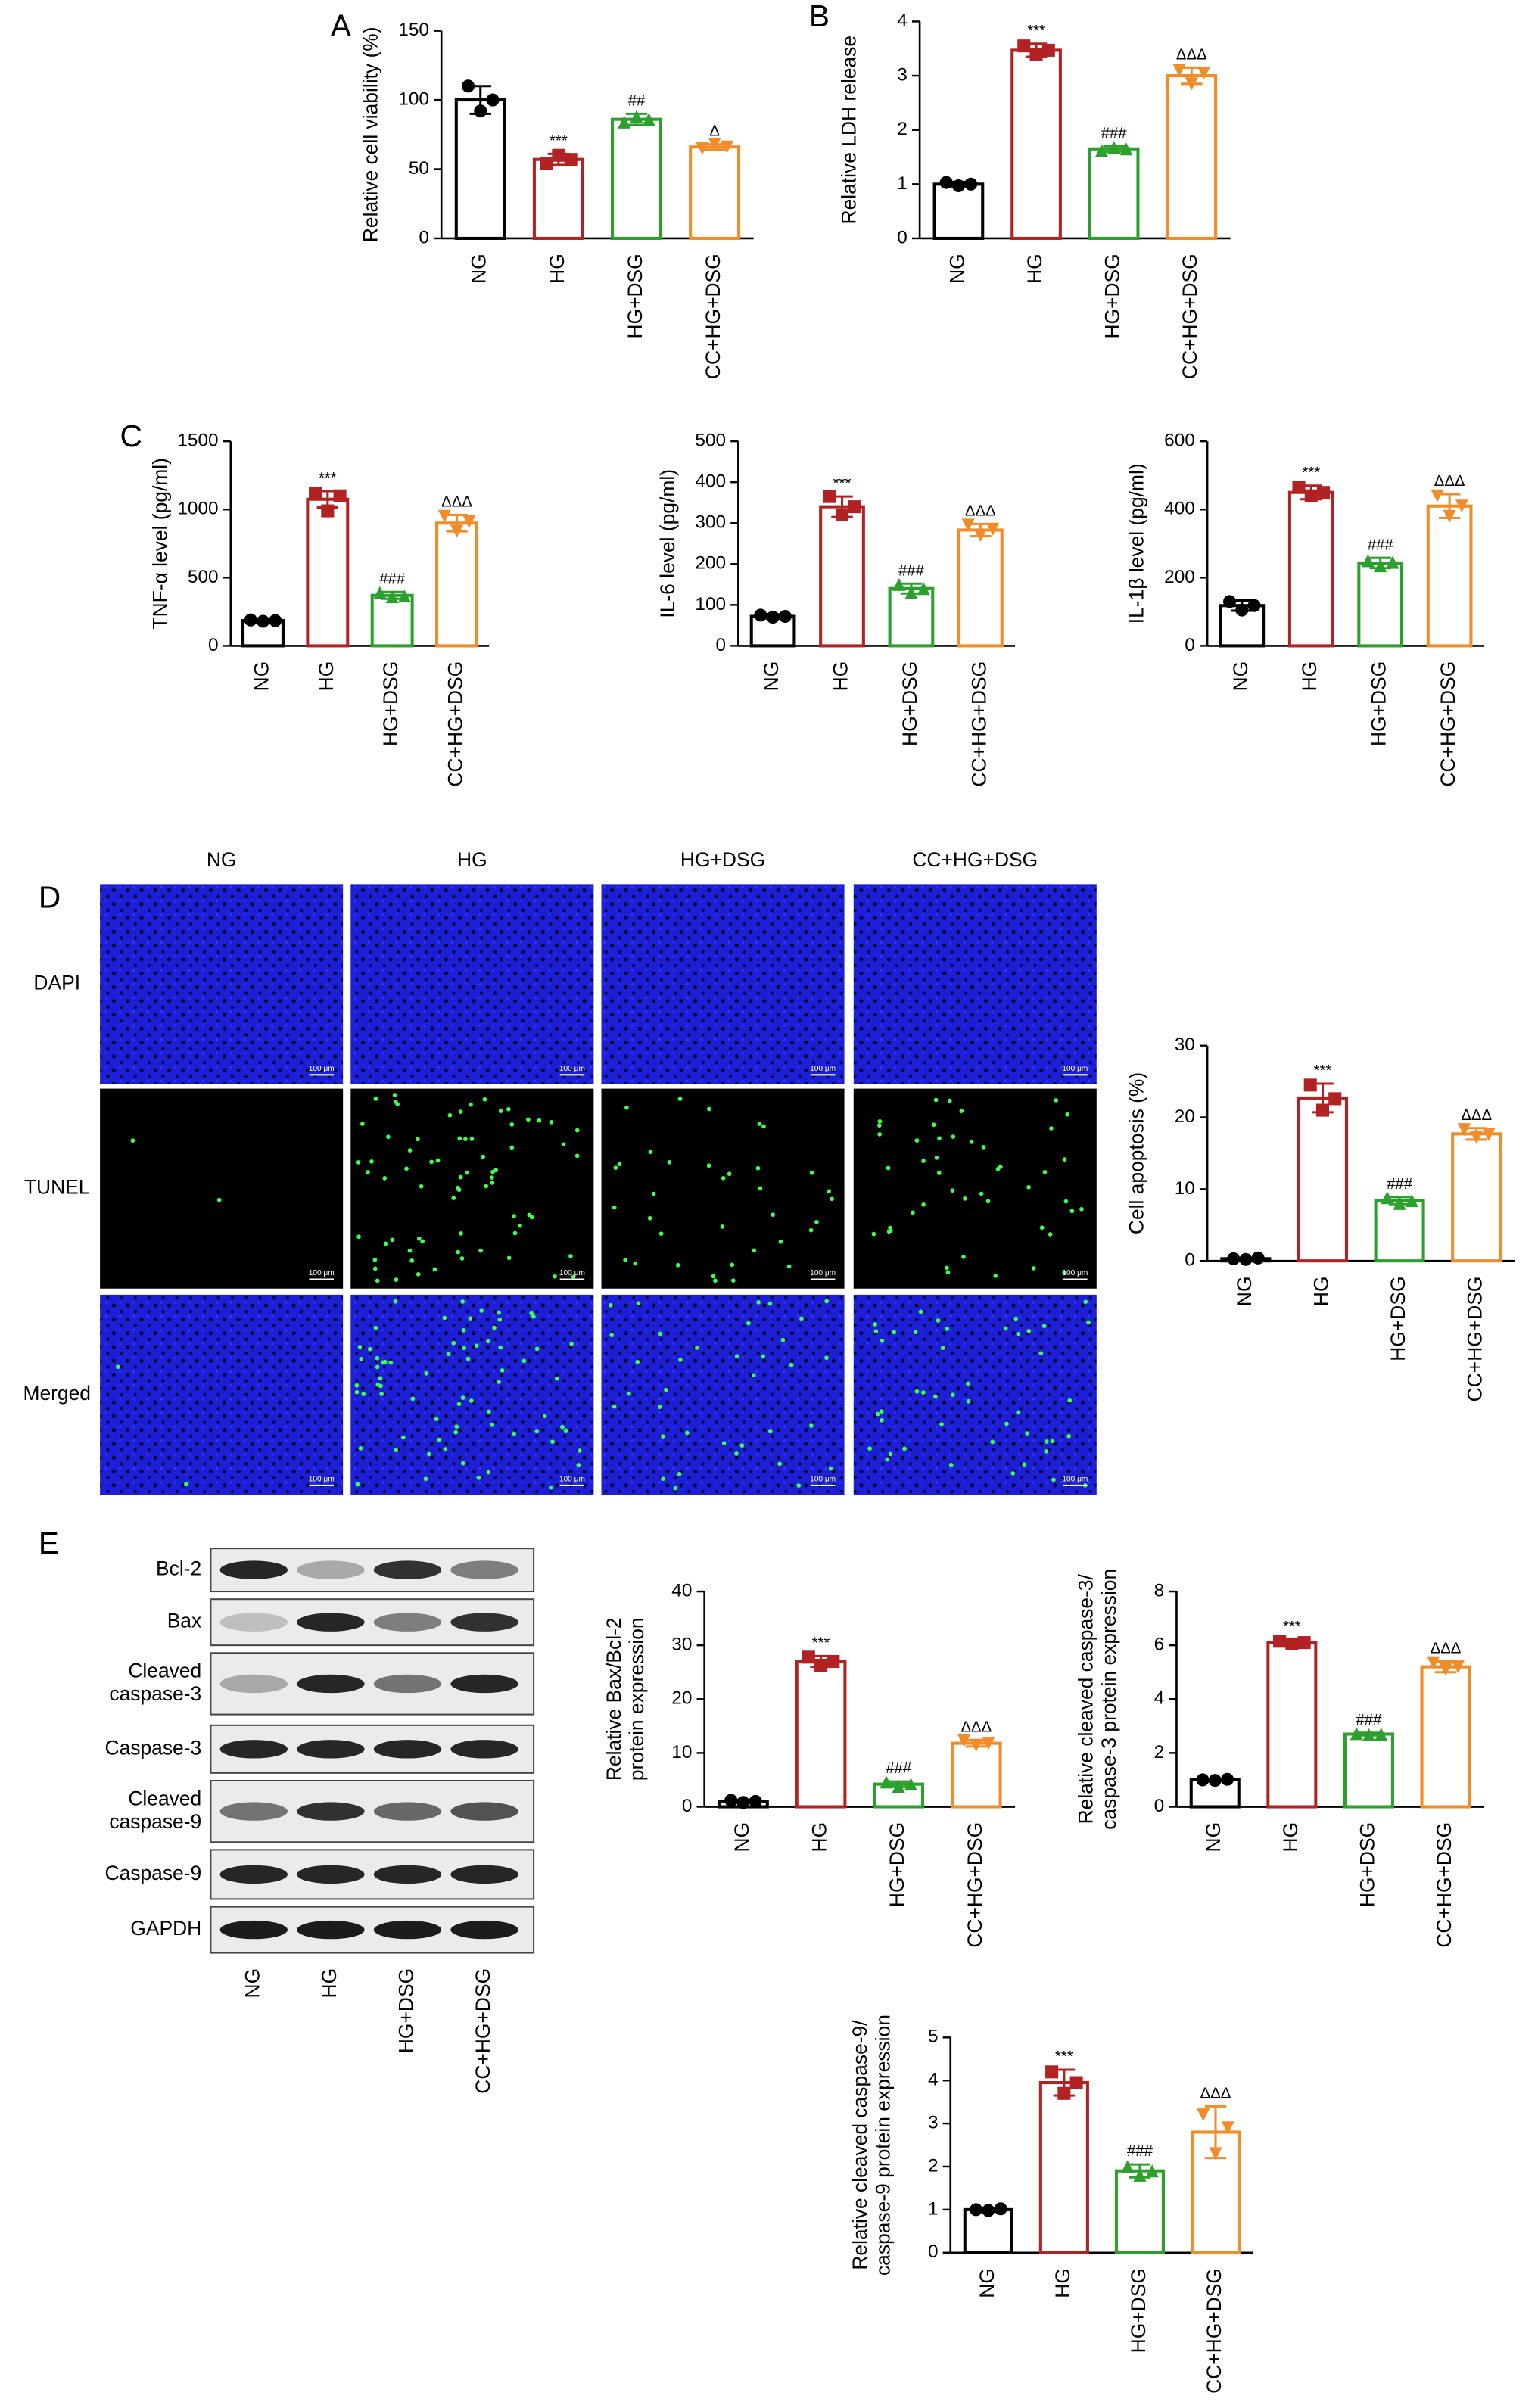  What do you see at coordinates (1185, 1044) in the screenshot?
I see `y-tick-label: 30` at bounding box center [1185, 1044].